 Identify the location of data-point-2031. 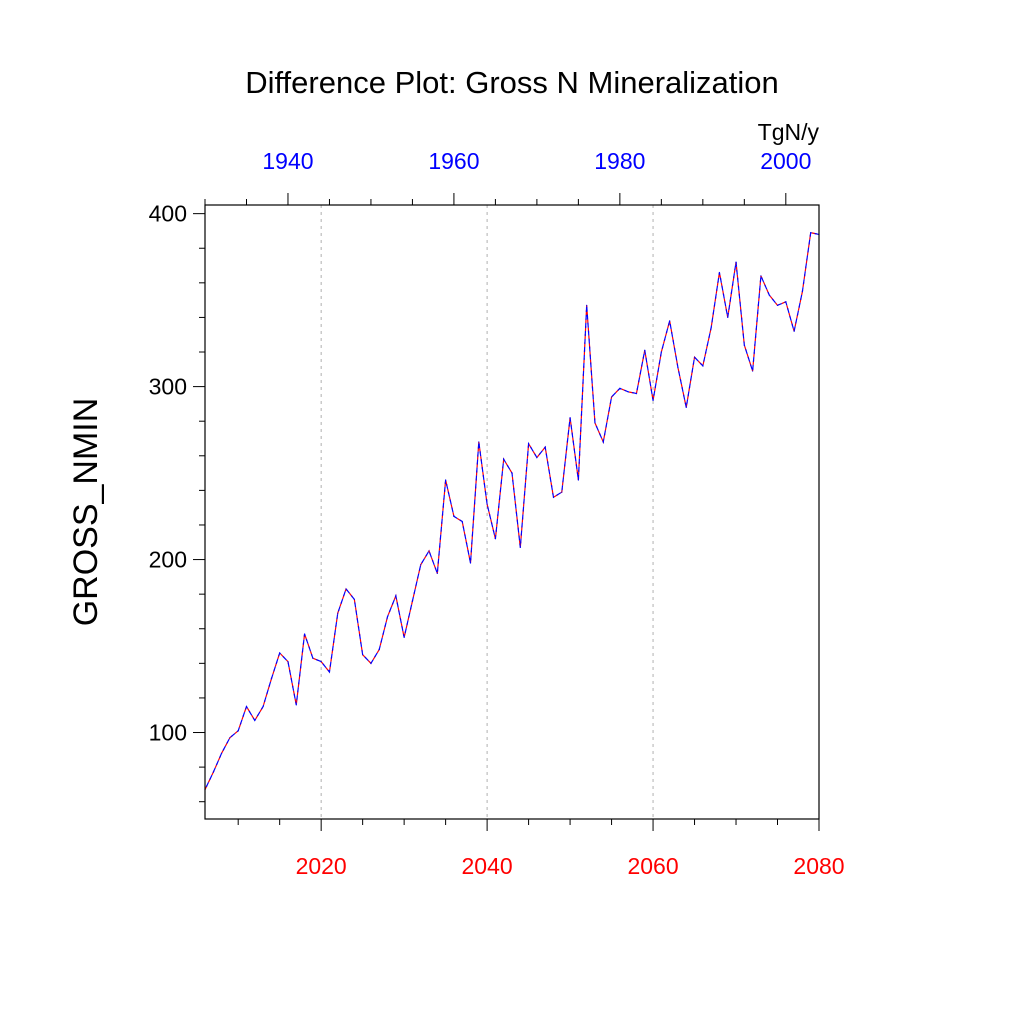
(412, 601).